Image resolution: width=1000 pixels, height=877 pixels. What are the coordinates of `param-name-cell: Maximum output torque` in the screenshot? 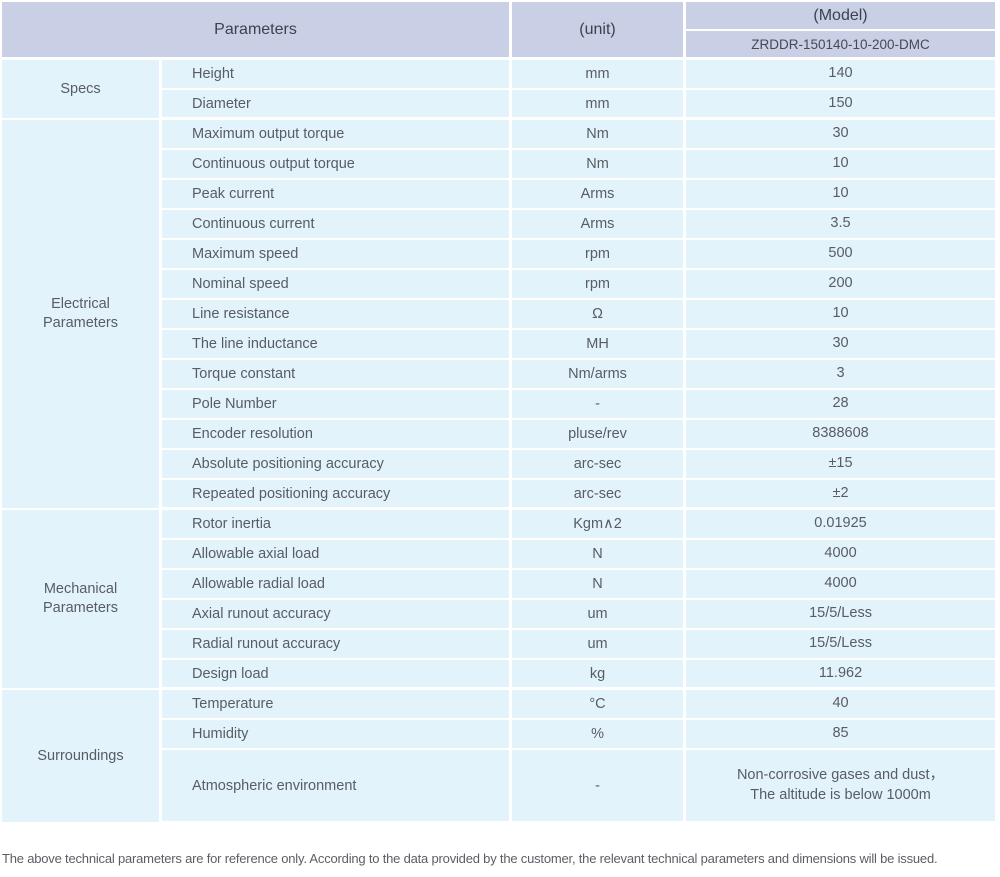 It's located at (337, 135).